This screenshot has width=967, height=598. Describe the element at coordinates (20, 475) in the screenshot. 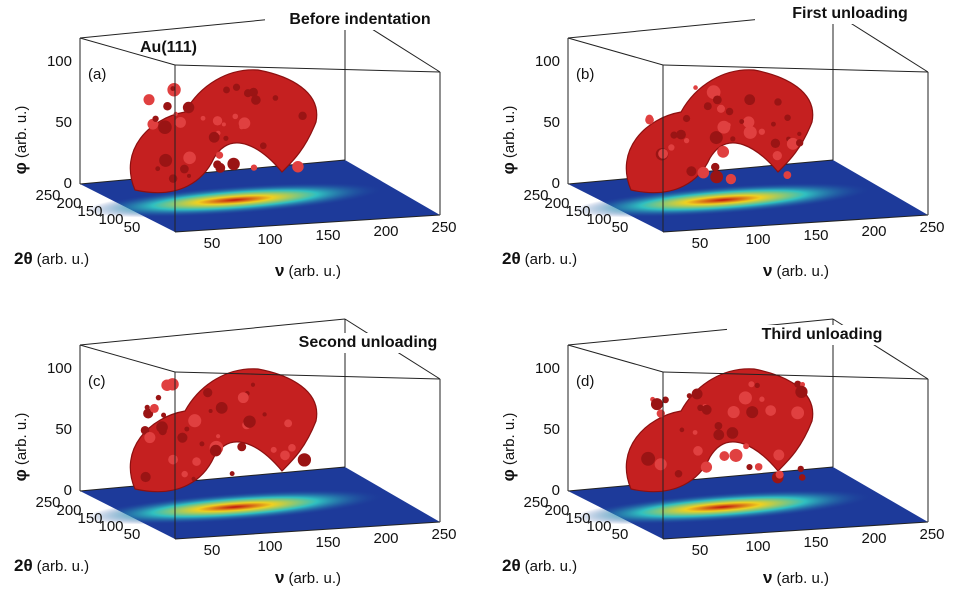

I see `phi-symbol: φ` at that location.